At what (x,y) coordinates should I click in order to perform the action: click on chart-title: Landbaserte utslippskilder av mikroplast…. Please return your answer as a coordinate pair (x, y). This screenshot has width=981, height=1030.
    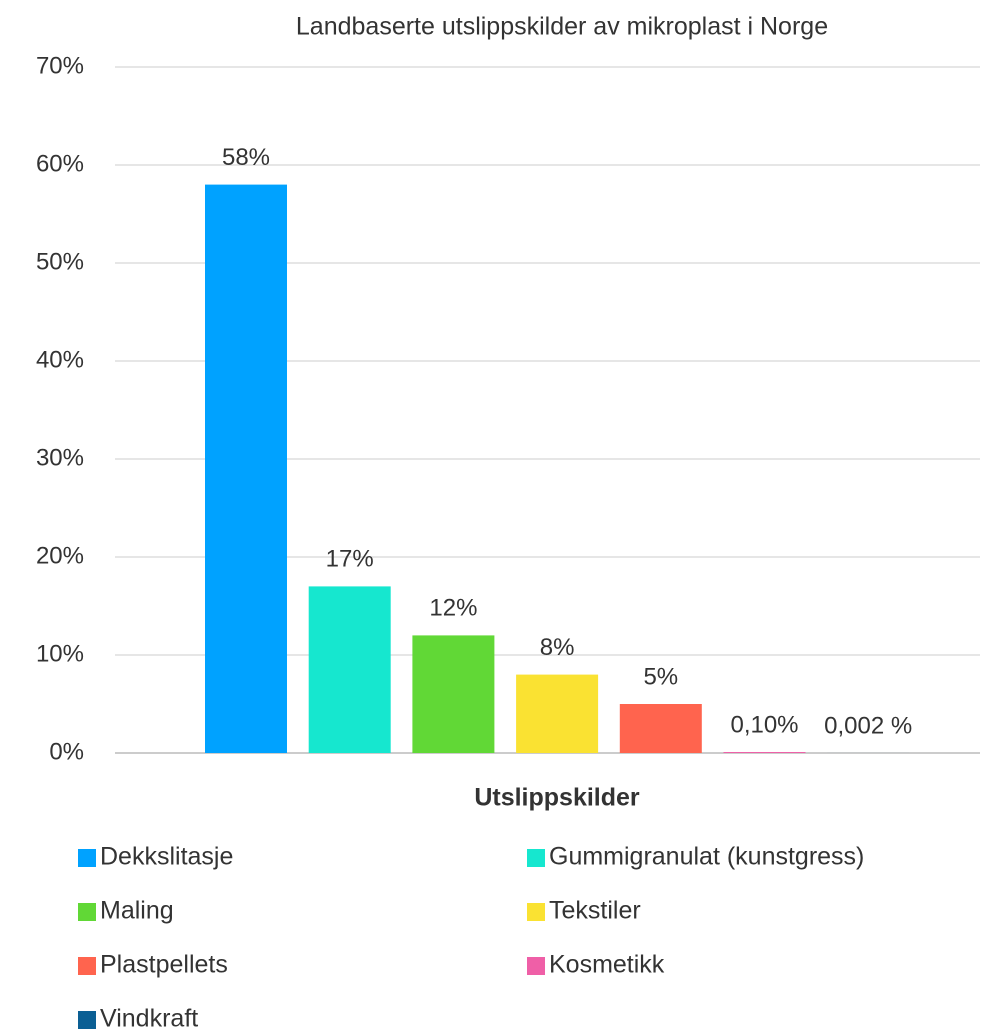
    Looking at the image, I should click on (562, 27).